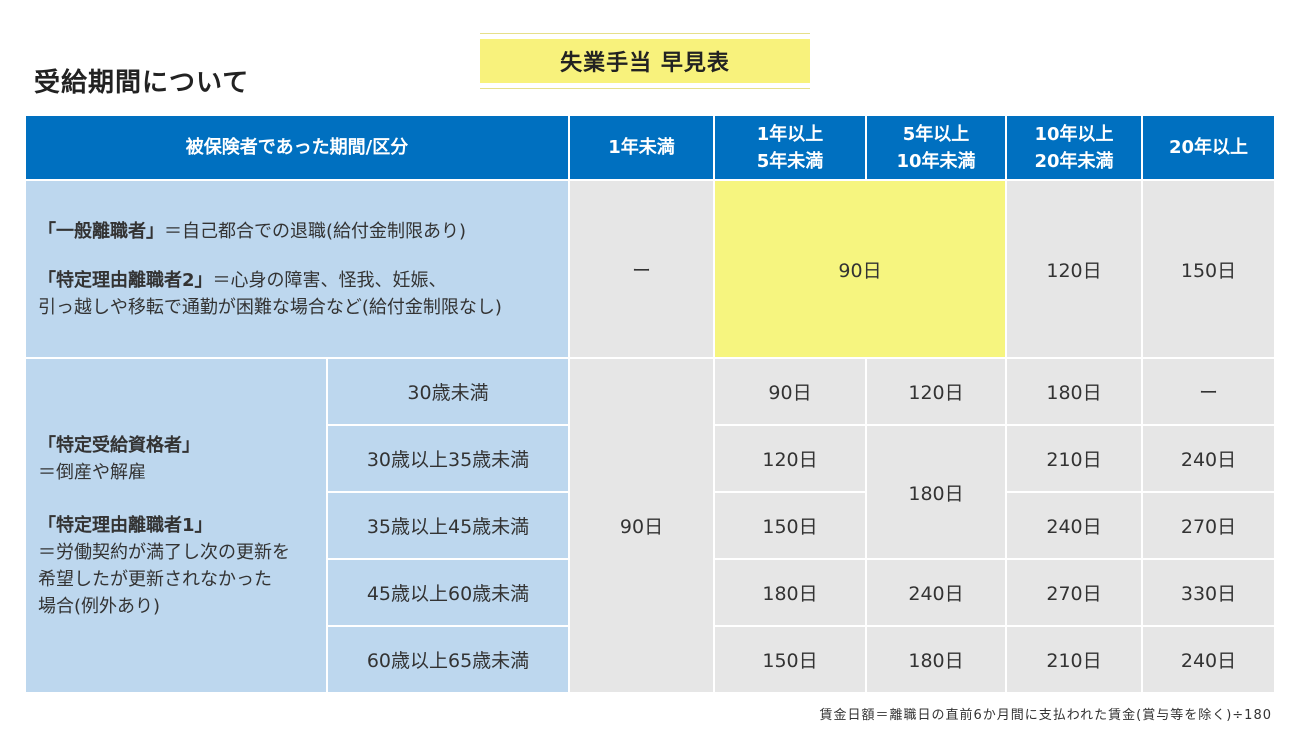 Image resolution: width=1298 pixels, height=731 pixels. Describe the element at coordinates (641, 269) in the screenshot. I see `general-under-1y: ー` at that location.